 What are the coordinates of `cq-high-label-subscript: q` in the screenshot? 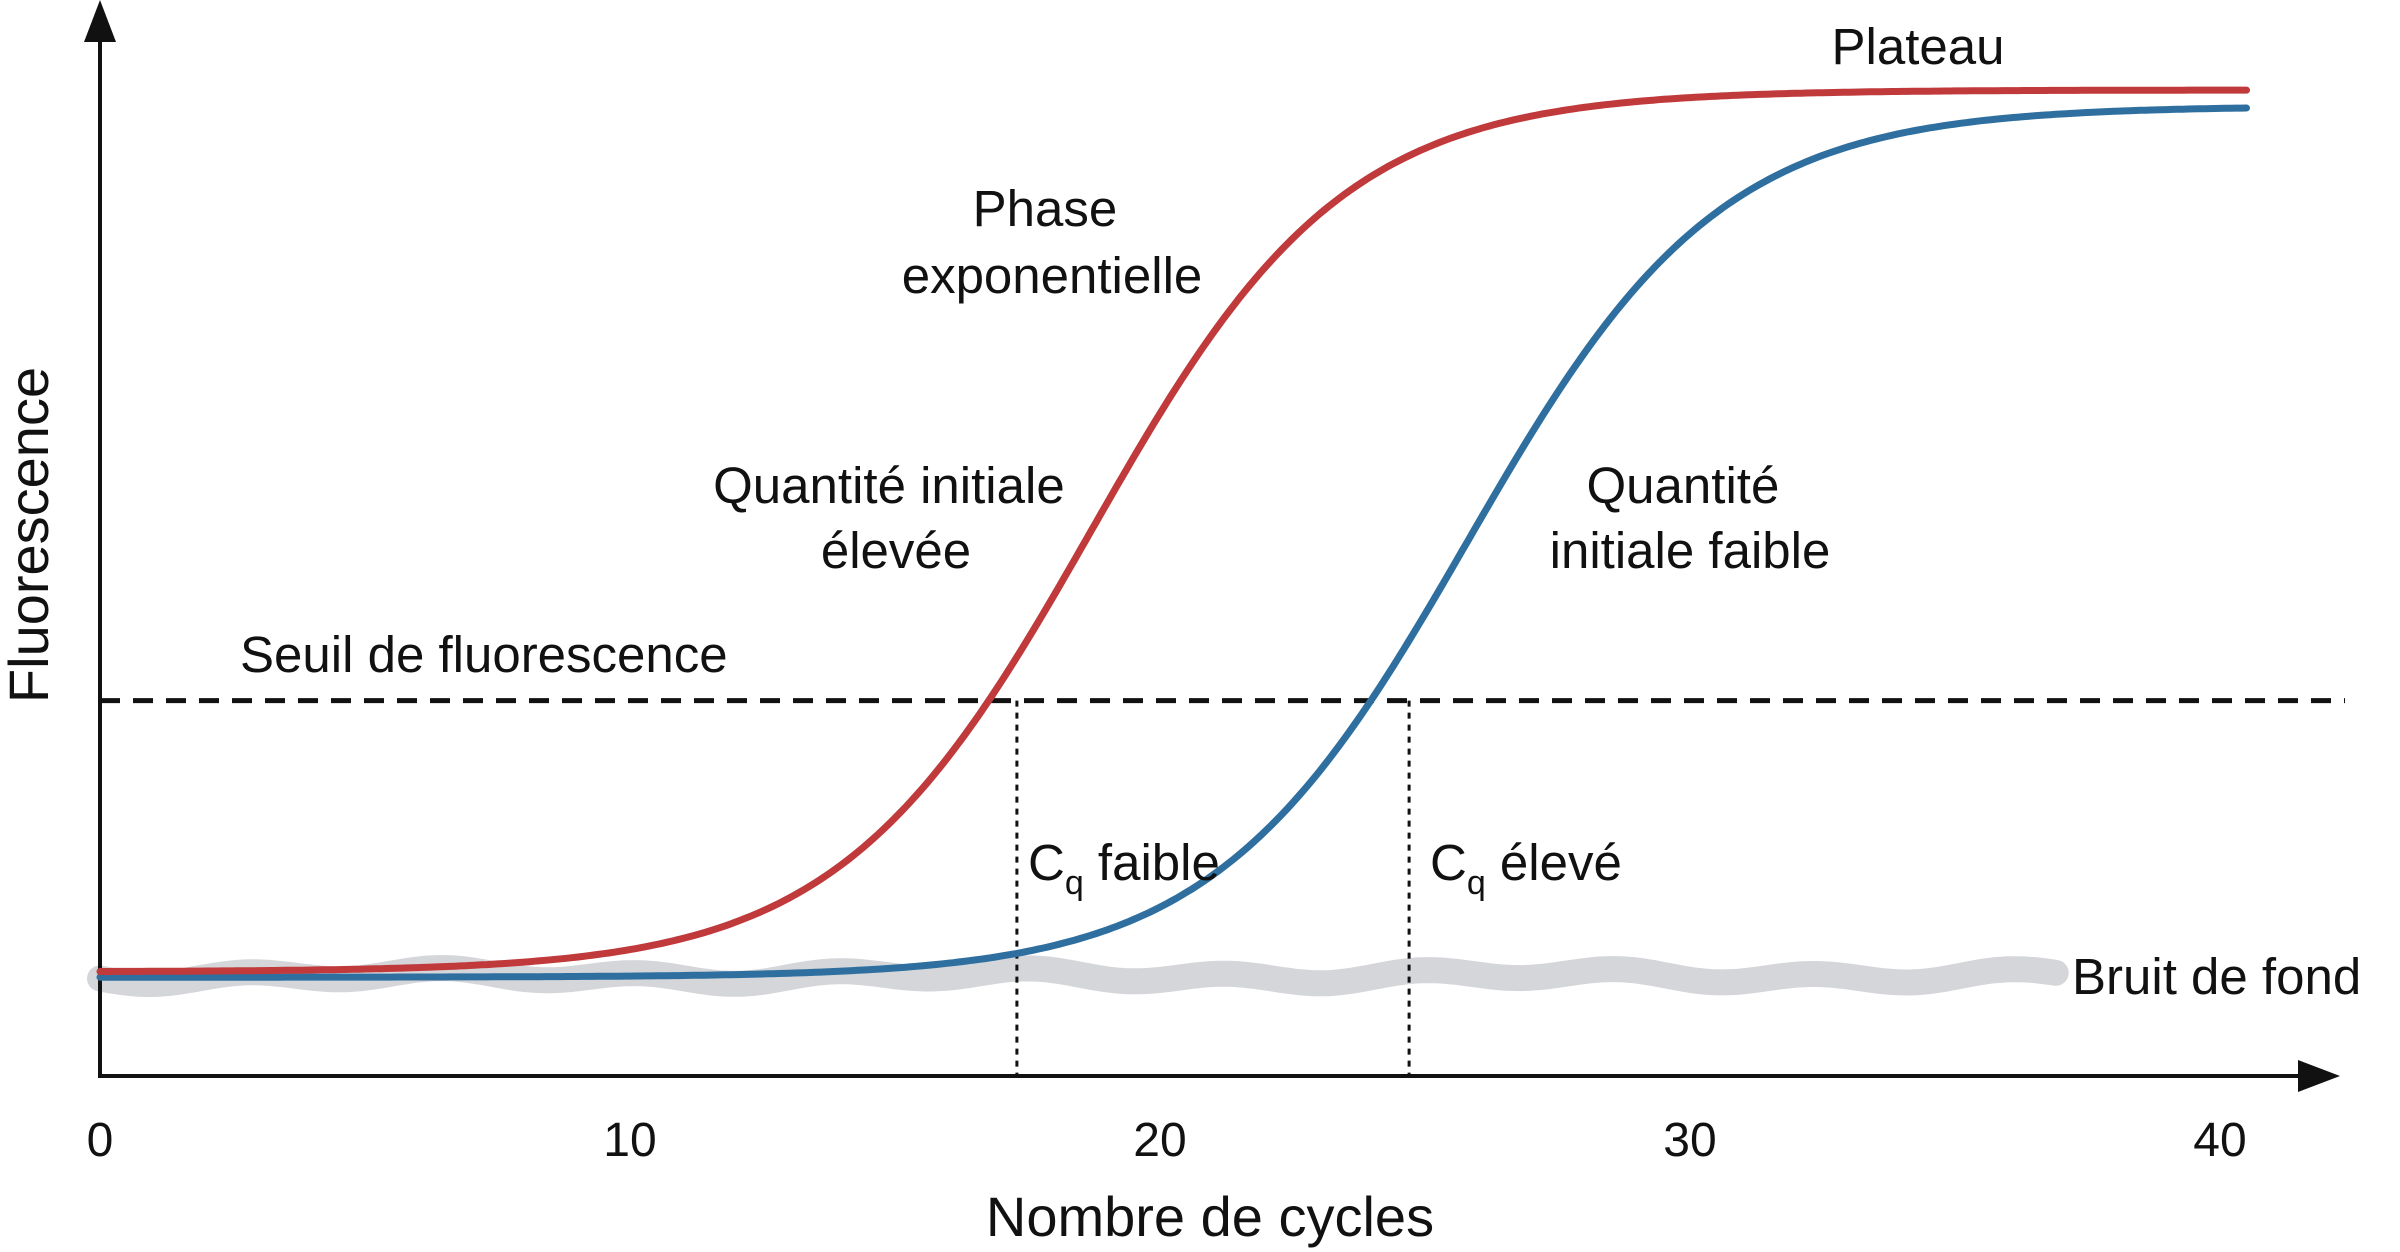 It's located at (1476, 883).